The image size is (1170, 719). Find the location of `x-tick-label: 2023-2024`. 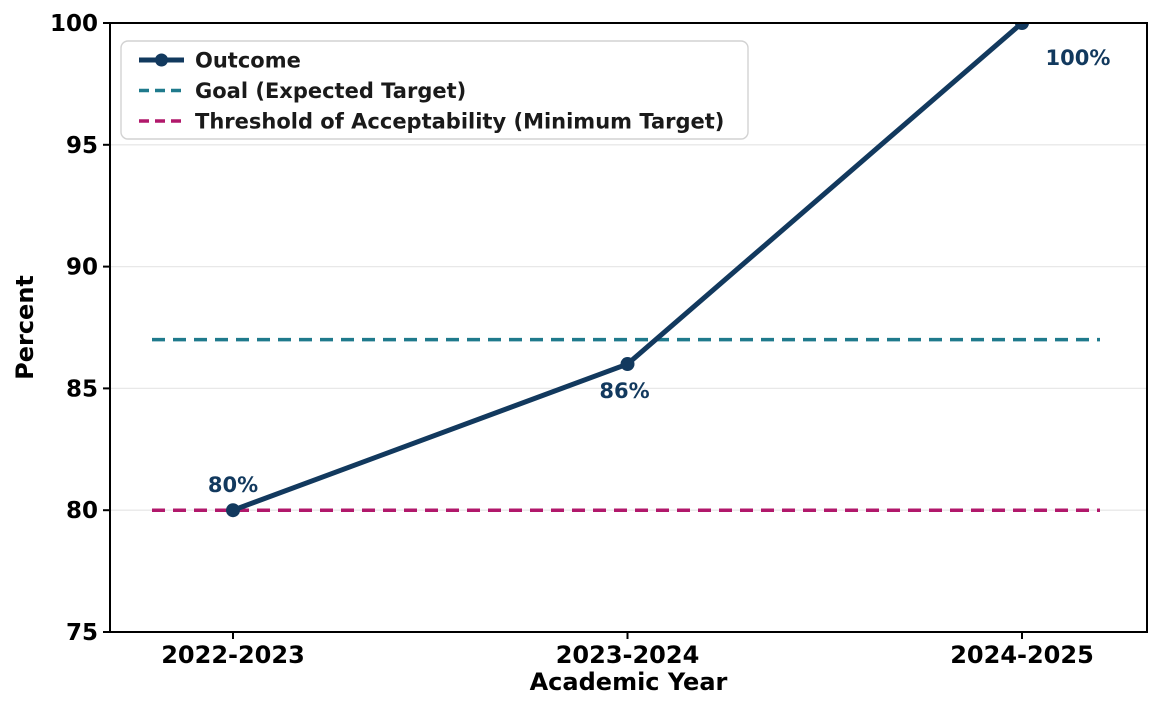

x-tick-label: 2023-2024 is located at coordinates (628, 655).